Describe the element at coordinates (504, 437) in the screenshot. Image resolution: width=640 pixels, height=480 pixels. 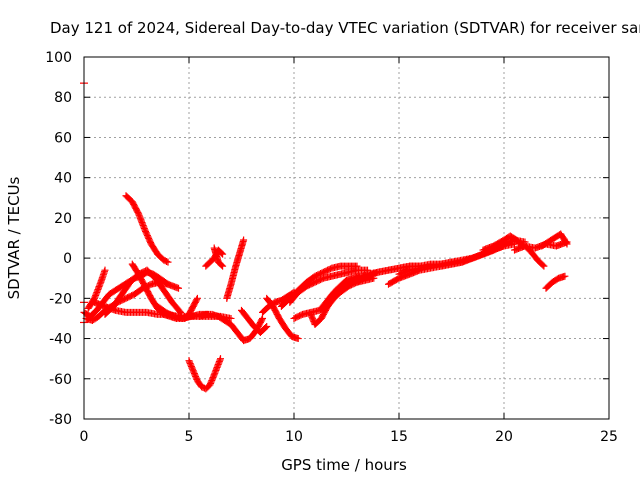
I see `x-tick-label: 20` at that location.